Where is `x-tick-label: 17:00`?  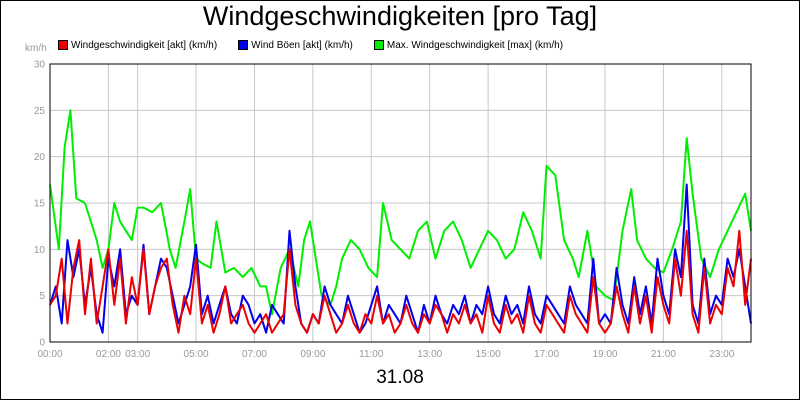
x-tick-label: 17:00 is located at coordinates (546, 354).